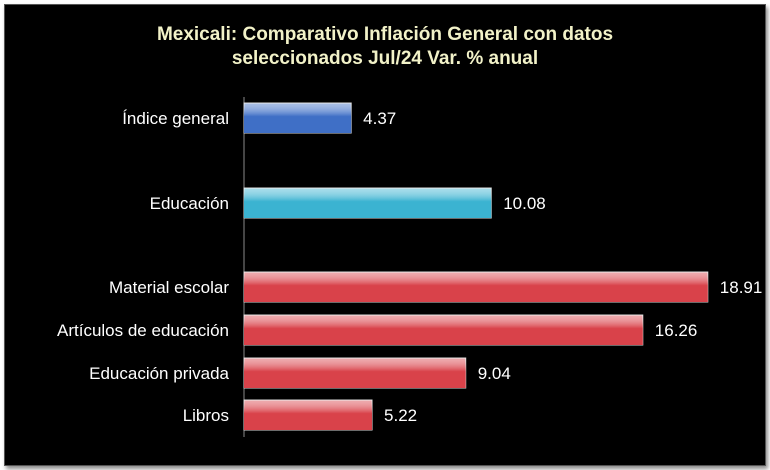 The image size is (770, 470). What do you see at coordinates (400, 415) in the screenshot?
I see `value-label-5: 5.22` at bounding box center [400, 415].